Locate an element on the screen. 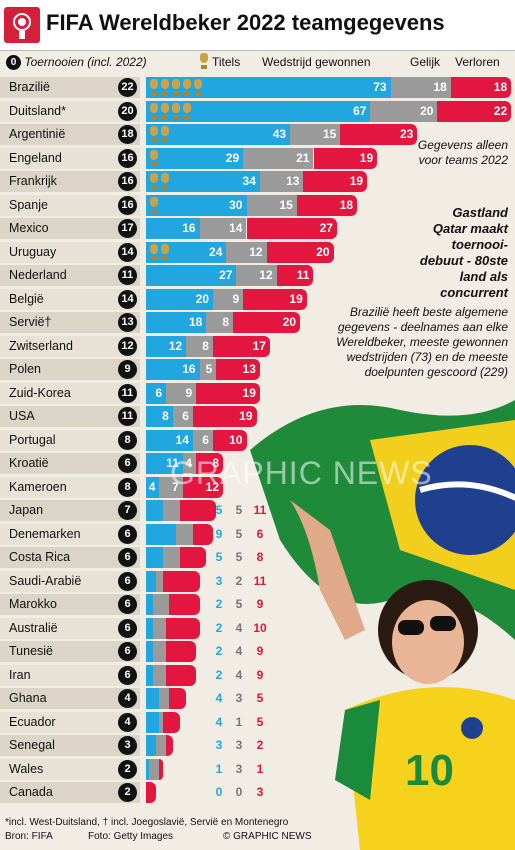 The image size is (515, 850). legend-draw-label: Gelijk is located at coordinates (425, 62).